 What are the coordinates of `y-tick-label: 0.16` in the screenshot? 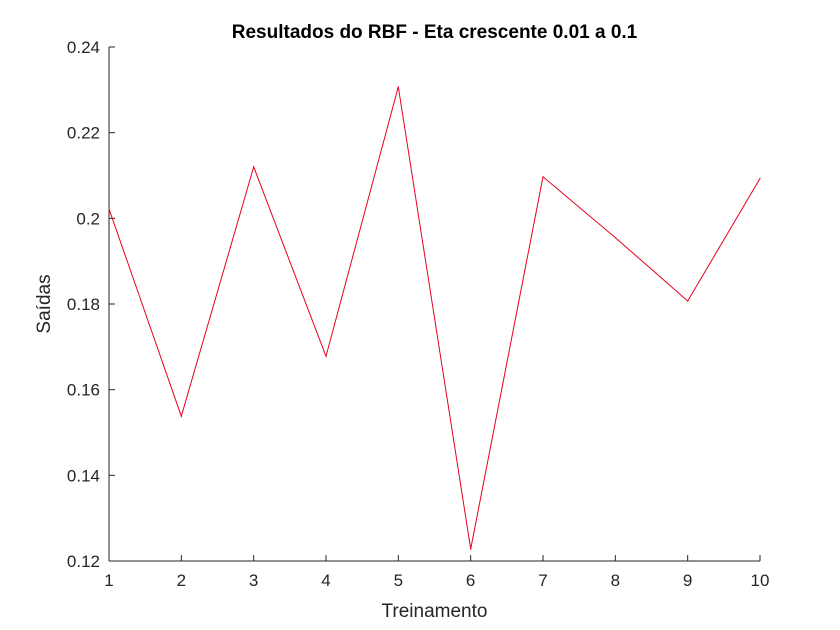 It's located at (83, 390).